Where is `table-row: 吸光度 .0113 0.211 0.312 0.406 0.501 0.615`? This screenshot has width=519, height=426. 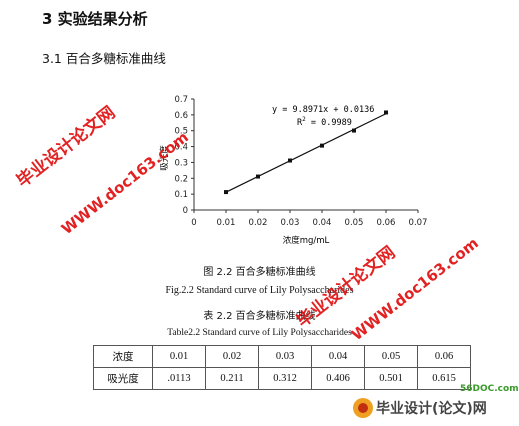 table-row: 吸光度 .0113 0.211 0.312 0.406 0.501 0.615 is located at coordinates (282, 378).